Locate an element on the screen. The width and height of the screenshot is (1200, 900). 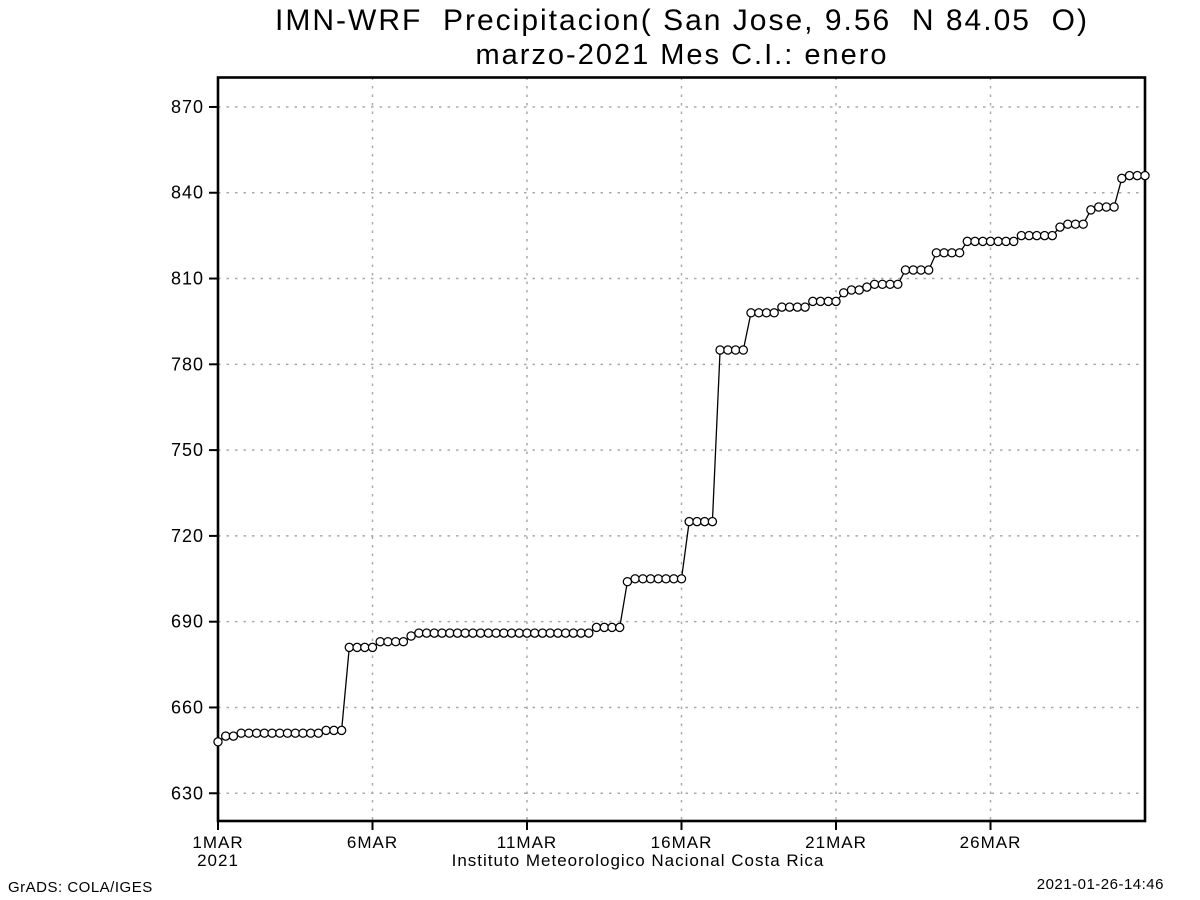
grads-credit: GrADS: COLA/IGES is located at coordinates (80, 887).